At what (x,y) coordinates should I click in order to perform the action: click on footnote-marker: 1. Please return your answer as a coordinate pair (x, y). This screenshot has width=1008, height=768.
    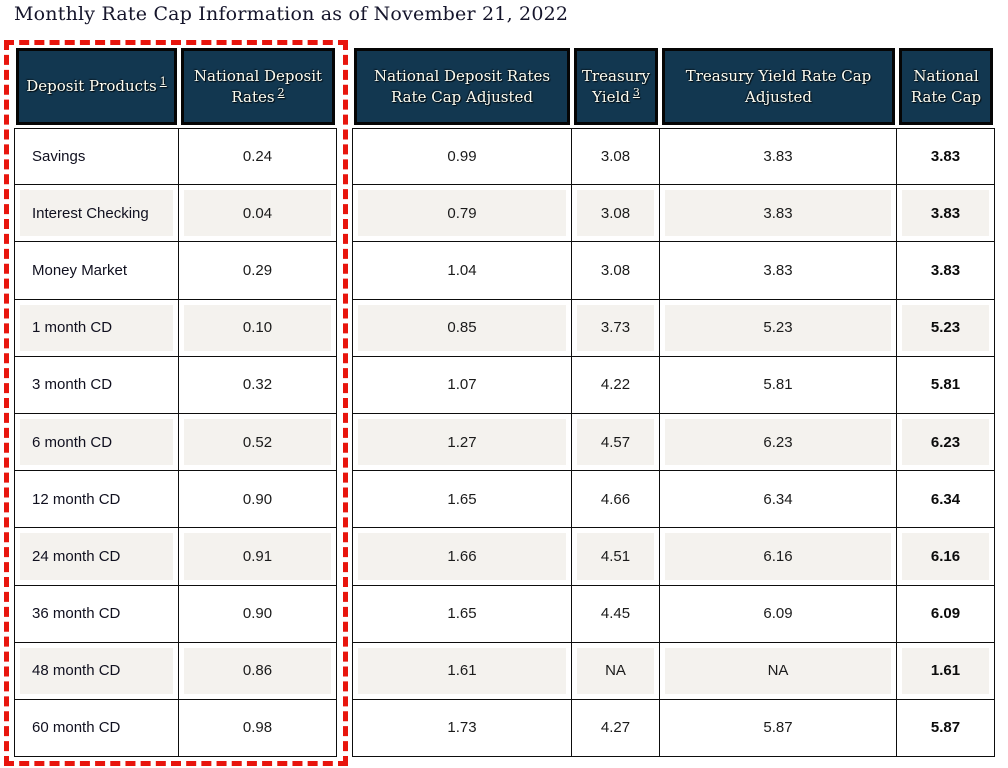
    Looking at the image, I should click on (163, 82).